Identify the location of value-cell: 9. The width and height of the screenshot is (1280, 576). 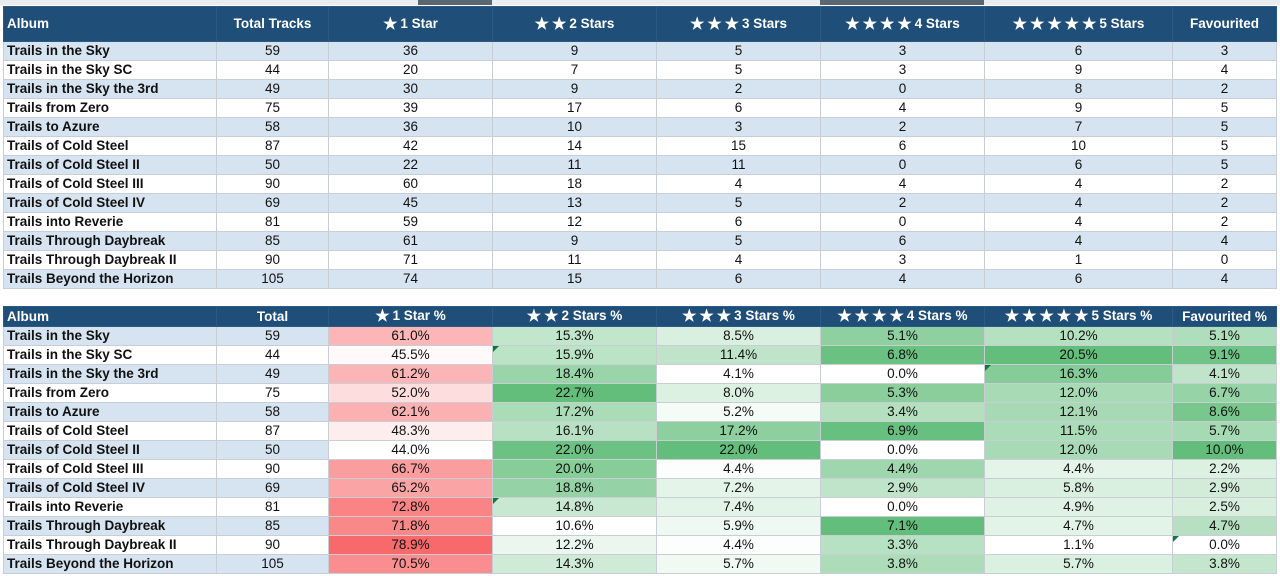
(574, 89).